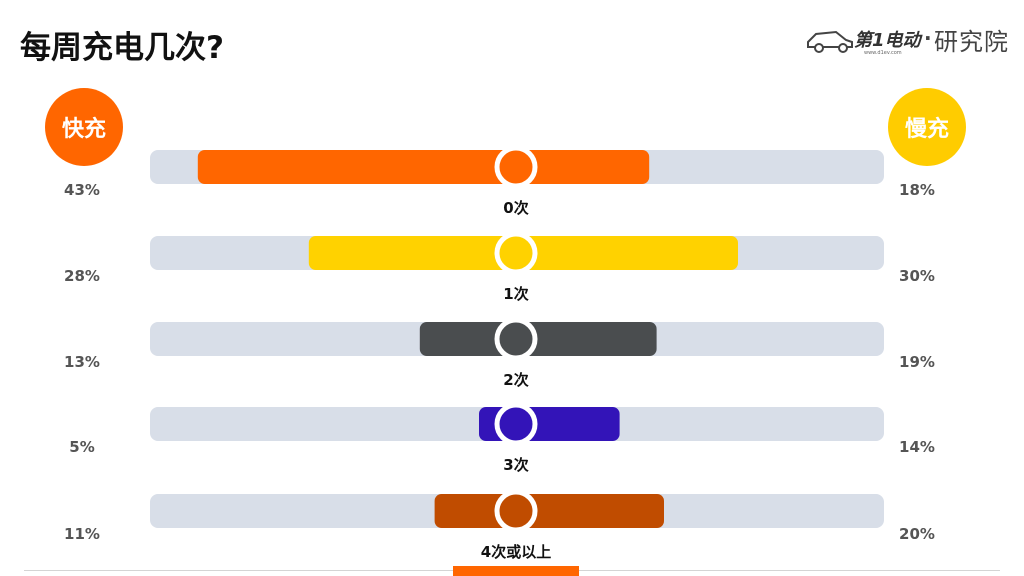  Describe the element at coordinates (917, 447) in the screenshot. I see `slow-value-label: 14%` at that location.